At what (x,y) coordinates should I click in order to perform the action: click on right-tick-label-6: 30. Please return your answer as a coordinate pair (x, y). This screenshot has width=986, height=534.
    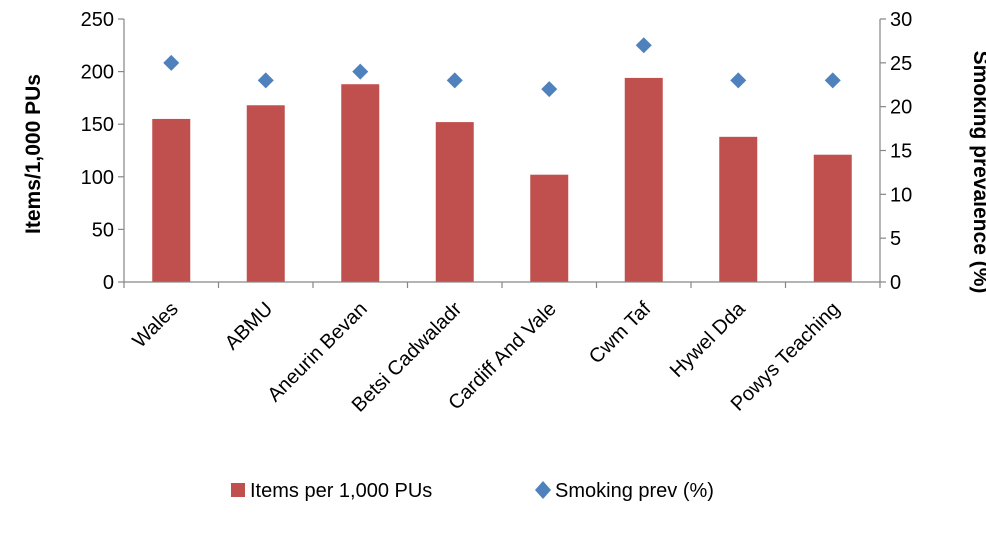
    Looking at the image, I should click on (901, 20).